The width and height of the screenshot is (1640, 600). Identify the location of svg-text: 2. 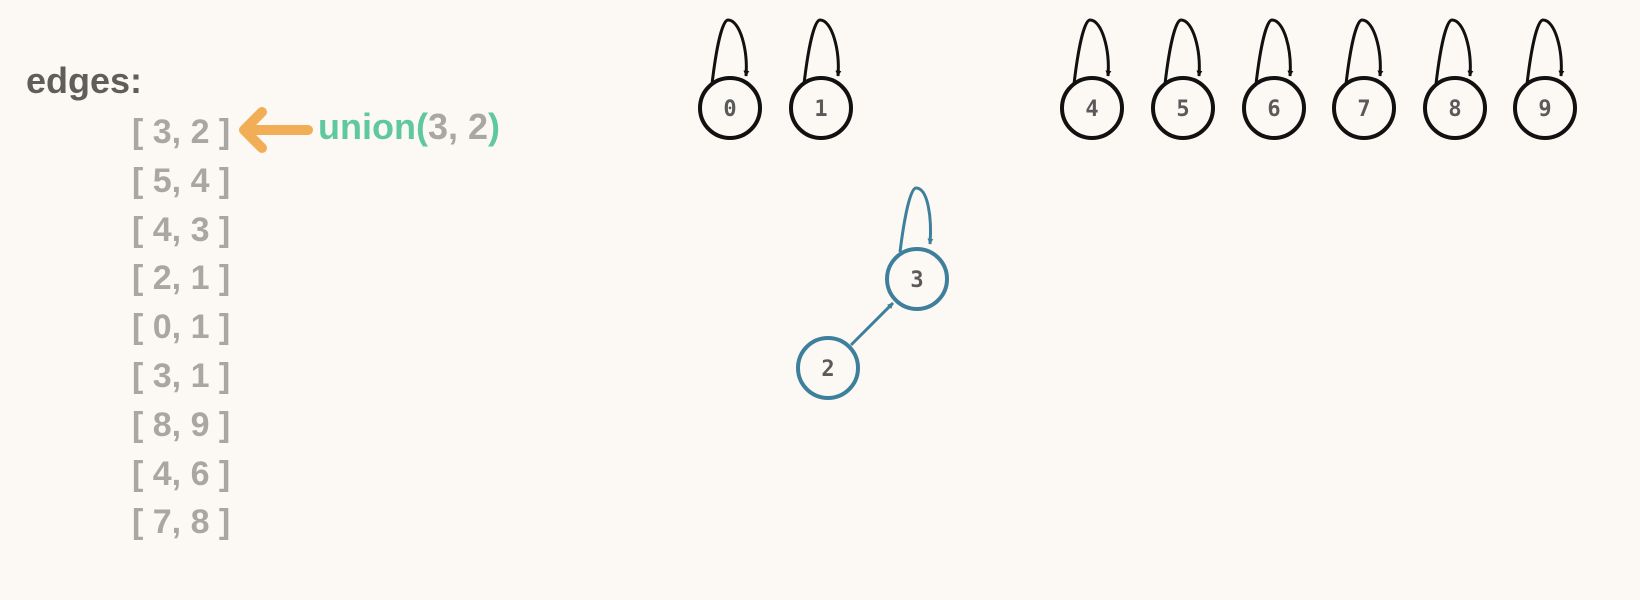
(827, 369).